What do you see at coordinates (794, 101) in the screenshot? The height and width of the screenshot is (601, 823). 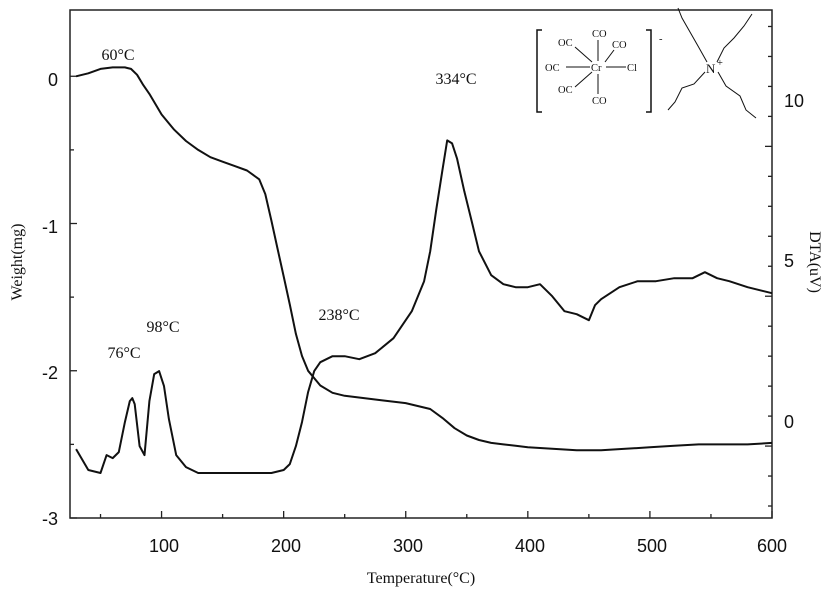 I see `y-right-tick-label-10: 10` at bounding box center [794, 101].